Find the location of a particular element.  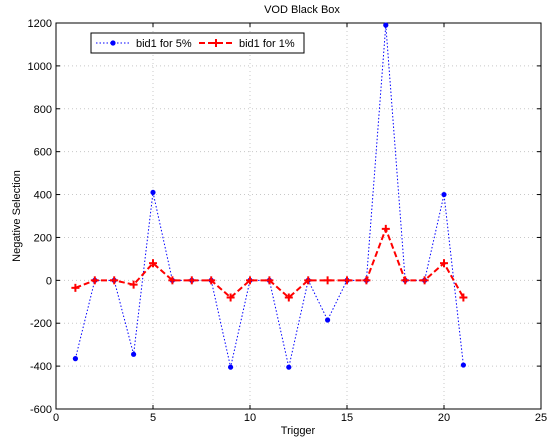

legend: bid1 for 5% bid1 for 1% is located at coordinates (197, 43).